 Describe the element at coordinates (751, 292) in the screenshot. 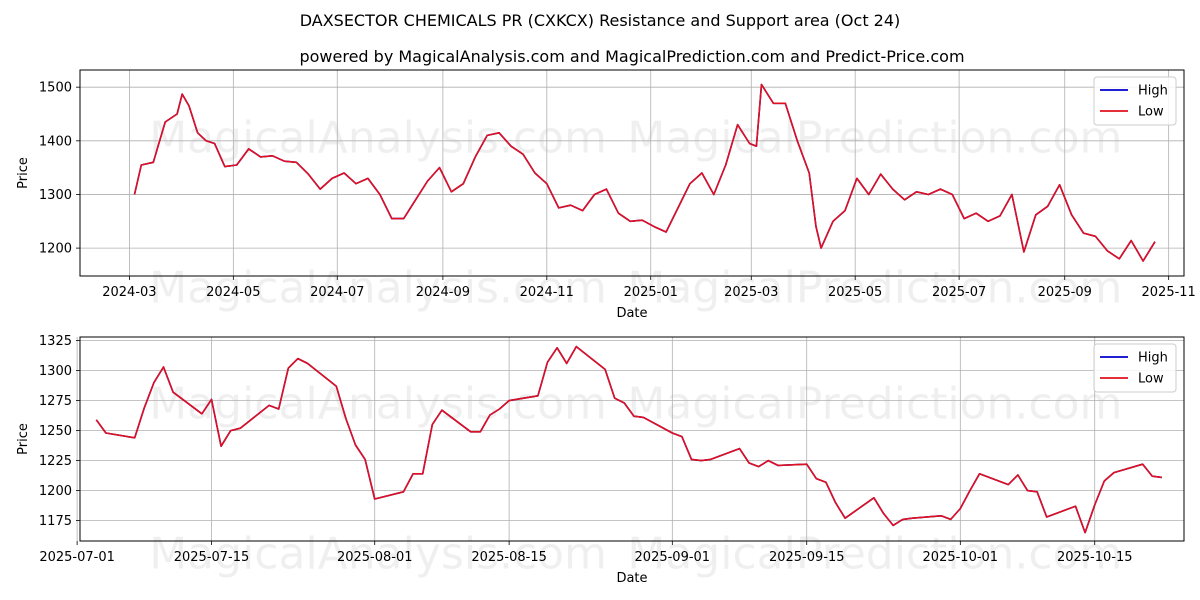

I see `x-tick-label: 2025-03` at that location.